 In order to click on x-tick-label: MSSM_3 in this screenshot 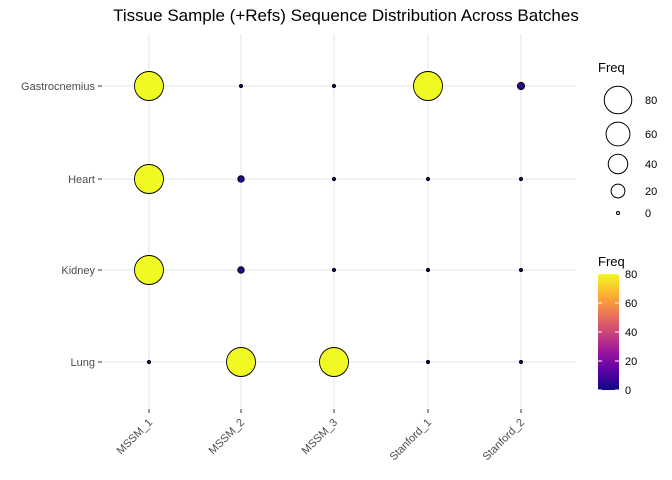, I will do `click(320, 437)`.